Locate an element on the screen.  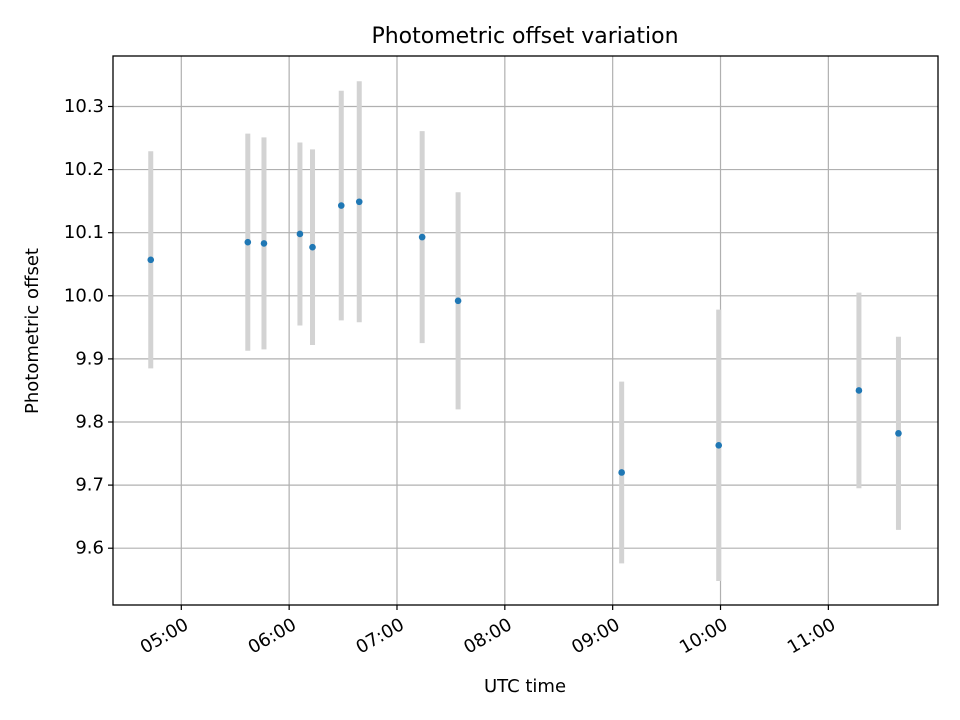
y-tick-label: 10.2 is located at coordinates (84, 169).